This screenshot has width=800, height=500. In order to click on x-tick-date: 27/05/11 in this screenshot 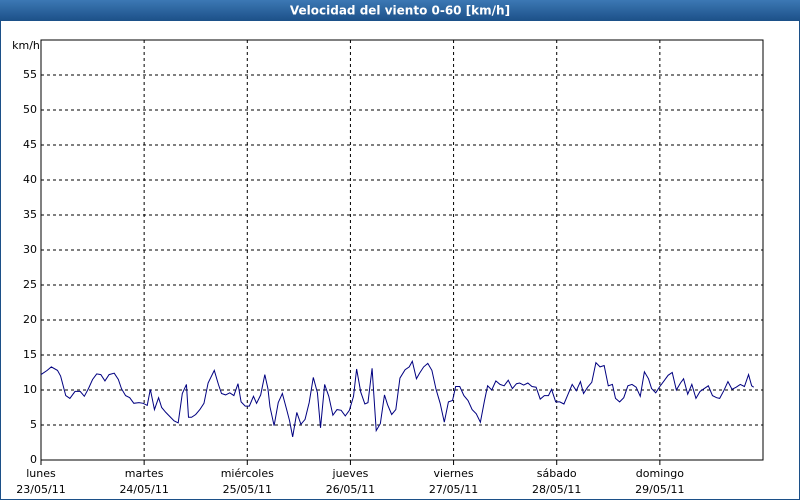, I will do `click(453, 489)`.